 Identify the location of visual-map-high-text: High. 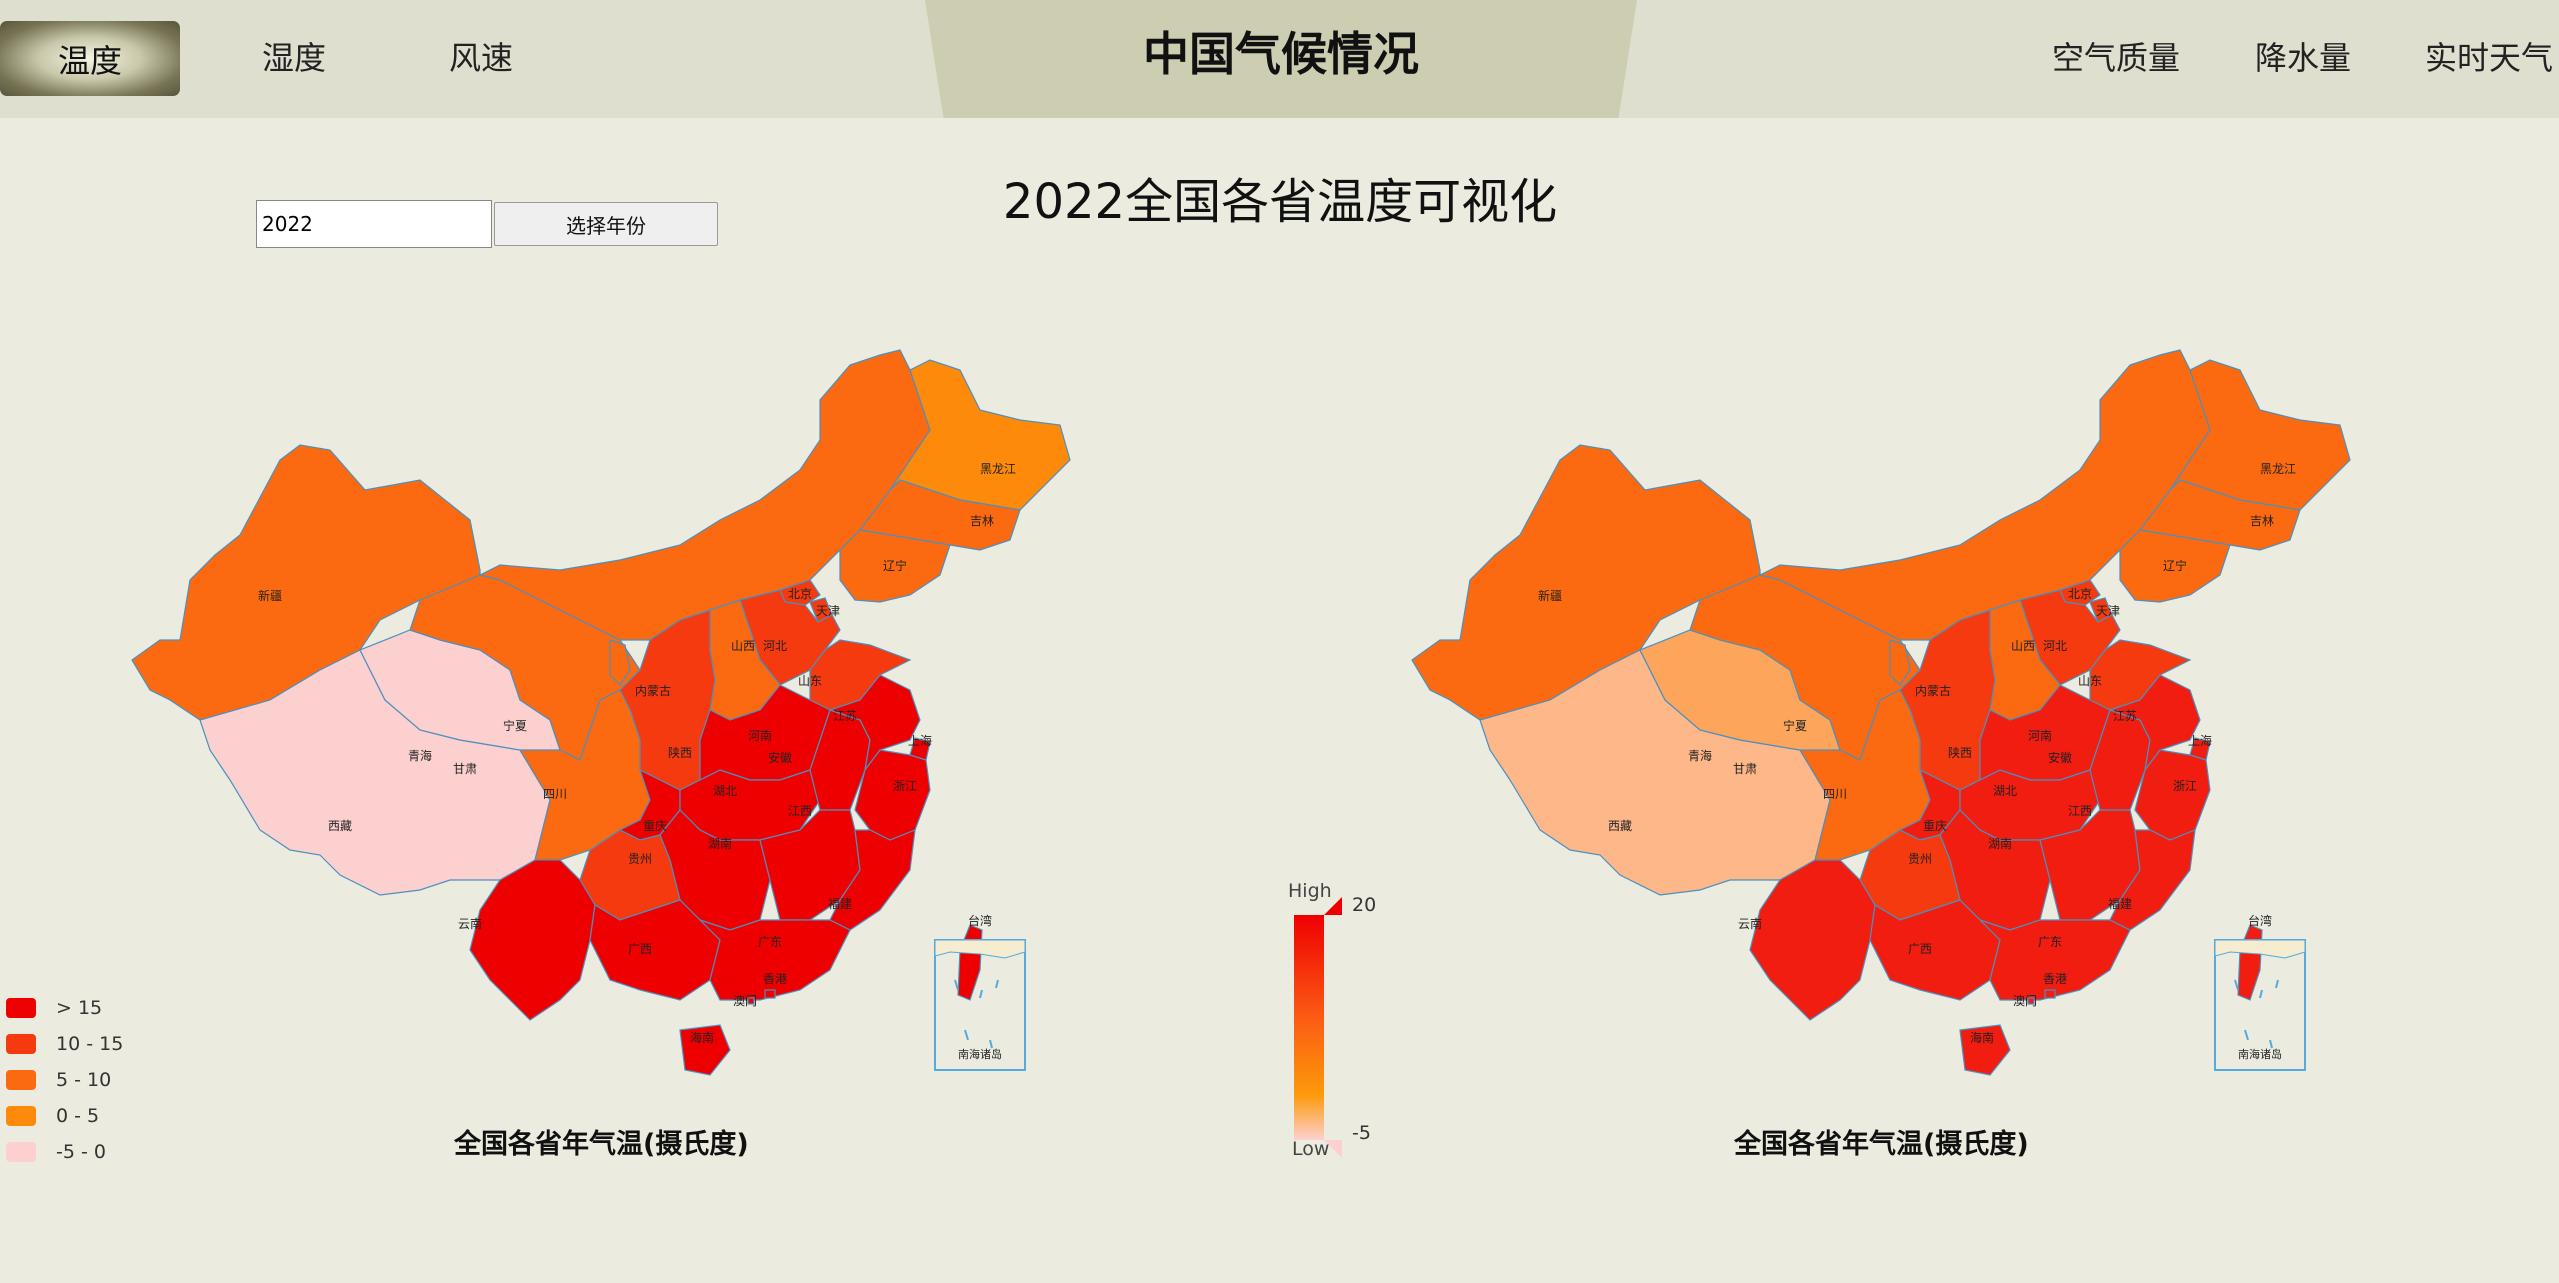
(1310, 891).